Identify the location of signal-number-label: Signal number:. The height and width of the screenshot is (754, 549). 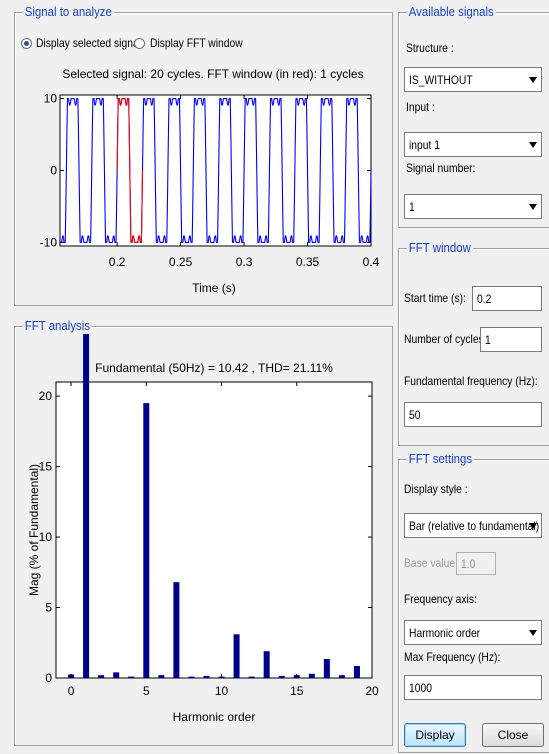
(441, 168).